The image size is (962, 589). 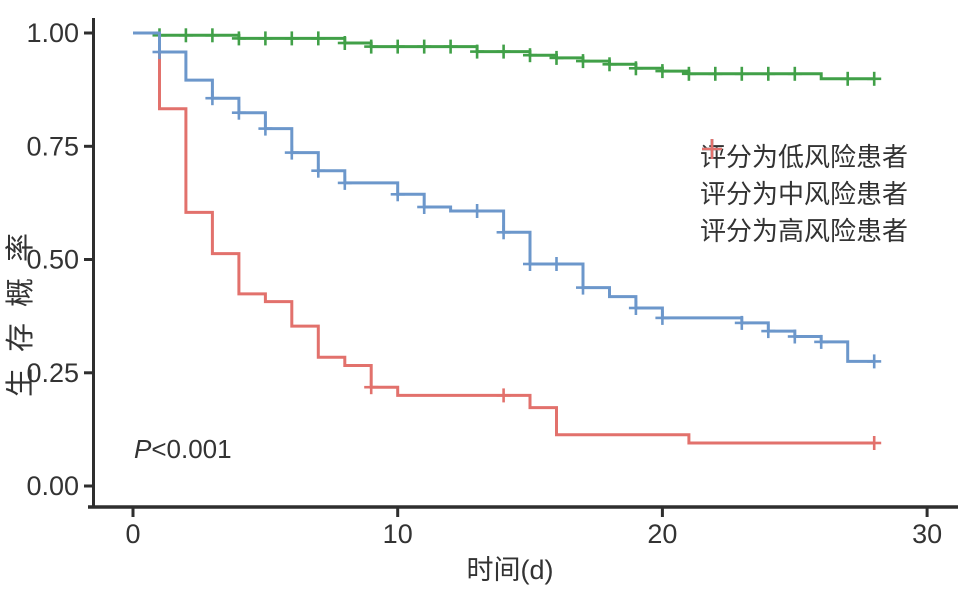 I want to click on legend-label-medium-risk: 评分为中风险患者, so click(x=804, y=194).